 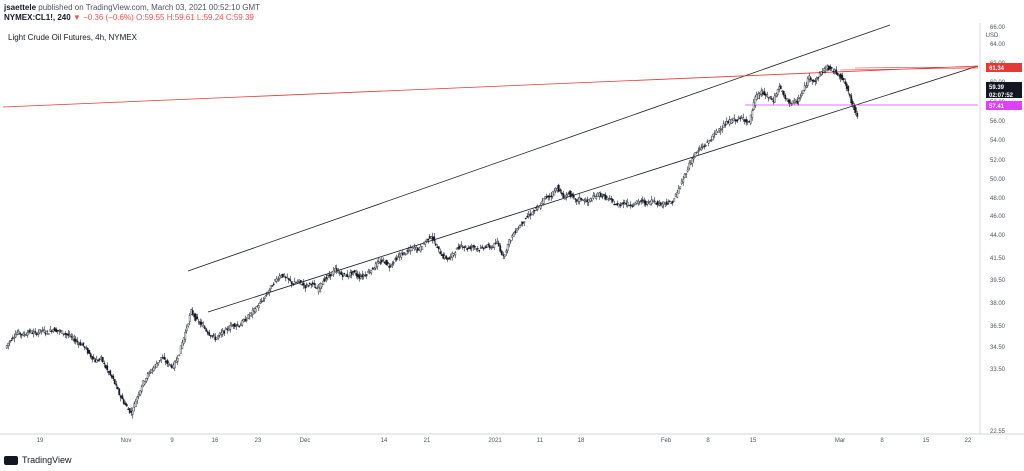 What do you see at coordinates (215, 441) in the screenshot?
I see `x-tick-label: 16` at bounding box center [215, 441].